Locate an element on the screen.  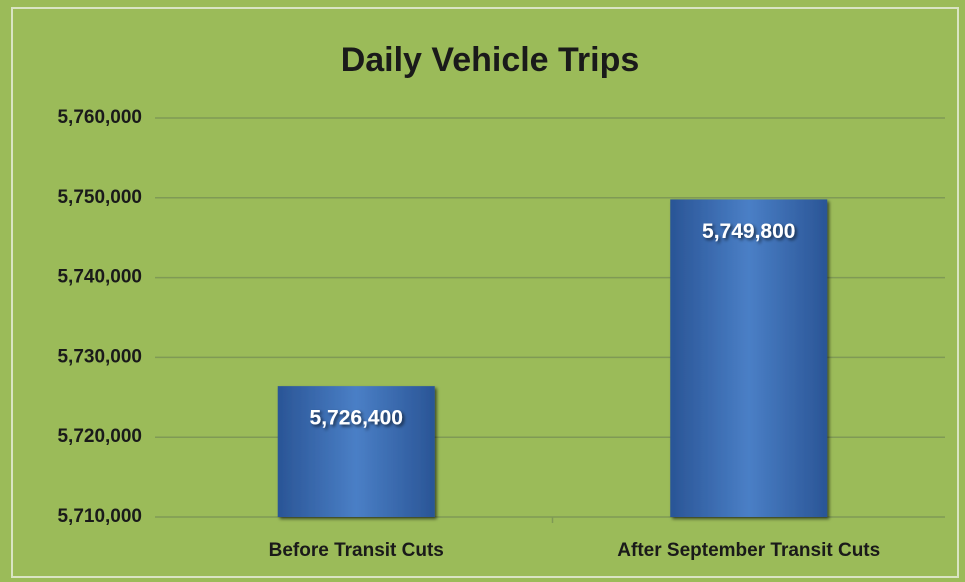
y-tick-label: 5,720,000 is located at coordinates (99, 436).